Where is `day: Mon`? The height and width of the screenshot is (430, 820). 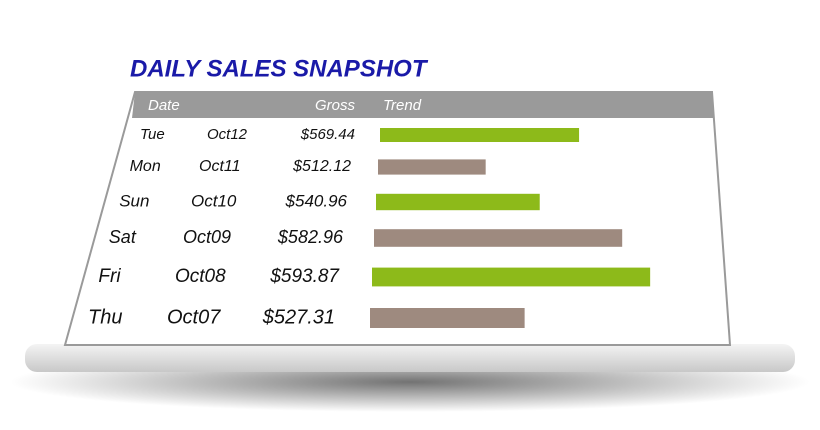 day: Mon is located at coordinates (145, 166).